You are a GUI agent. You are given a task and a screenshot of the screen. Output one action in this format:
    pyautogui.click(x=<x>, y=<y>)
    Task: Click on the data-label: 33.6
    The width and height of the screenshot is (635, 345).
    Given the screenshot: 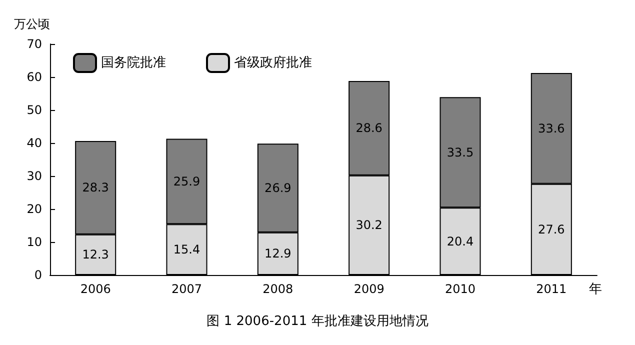 What is the action you would take?
    pyautogui.click(x=551, y=128)
    